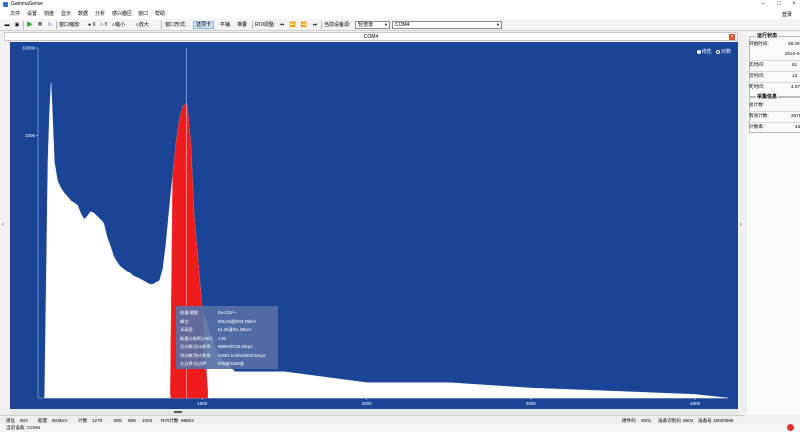 This screenshot has width=800, height=432. Describe the element at coordinates (30, 135) in the screenshot. I see `y-tick-label: 1000` at that location.